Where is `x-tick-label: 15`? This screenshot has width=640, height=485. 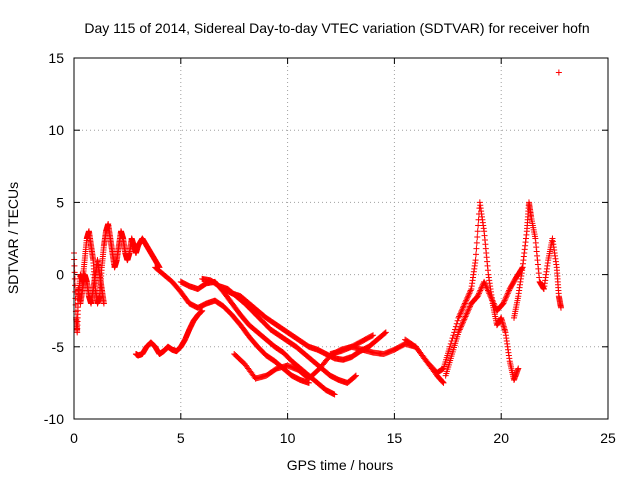
x-tick-label: 15 is located at coordinates (395, 438).